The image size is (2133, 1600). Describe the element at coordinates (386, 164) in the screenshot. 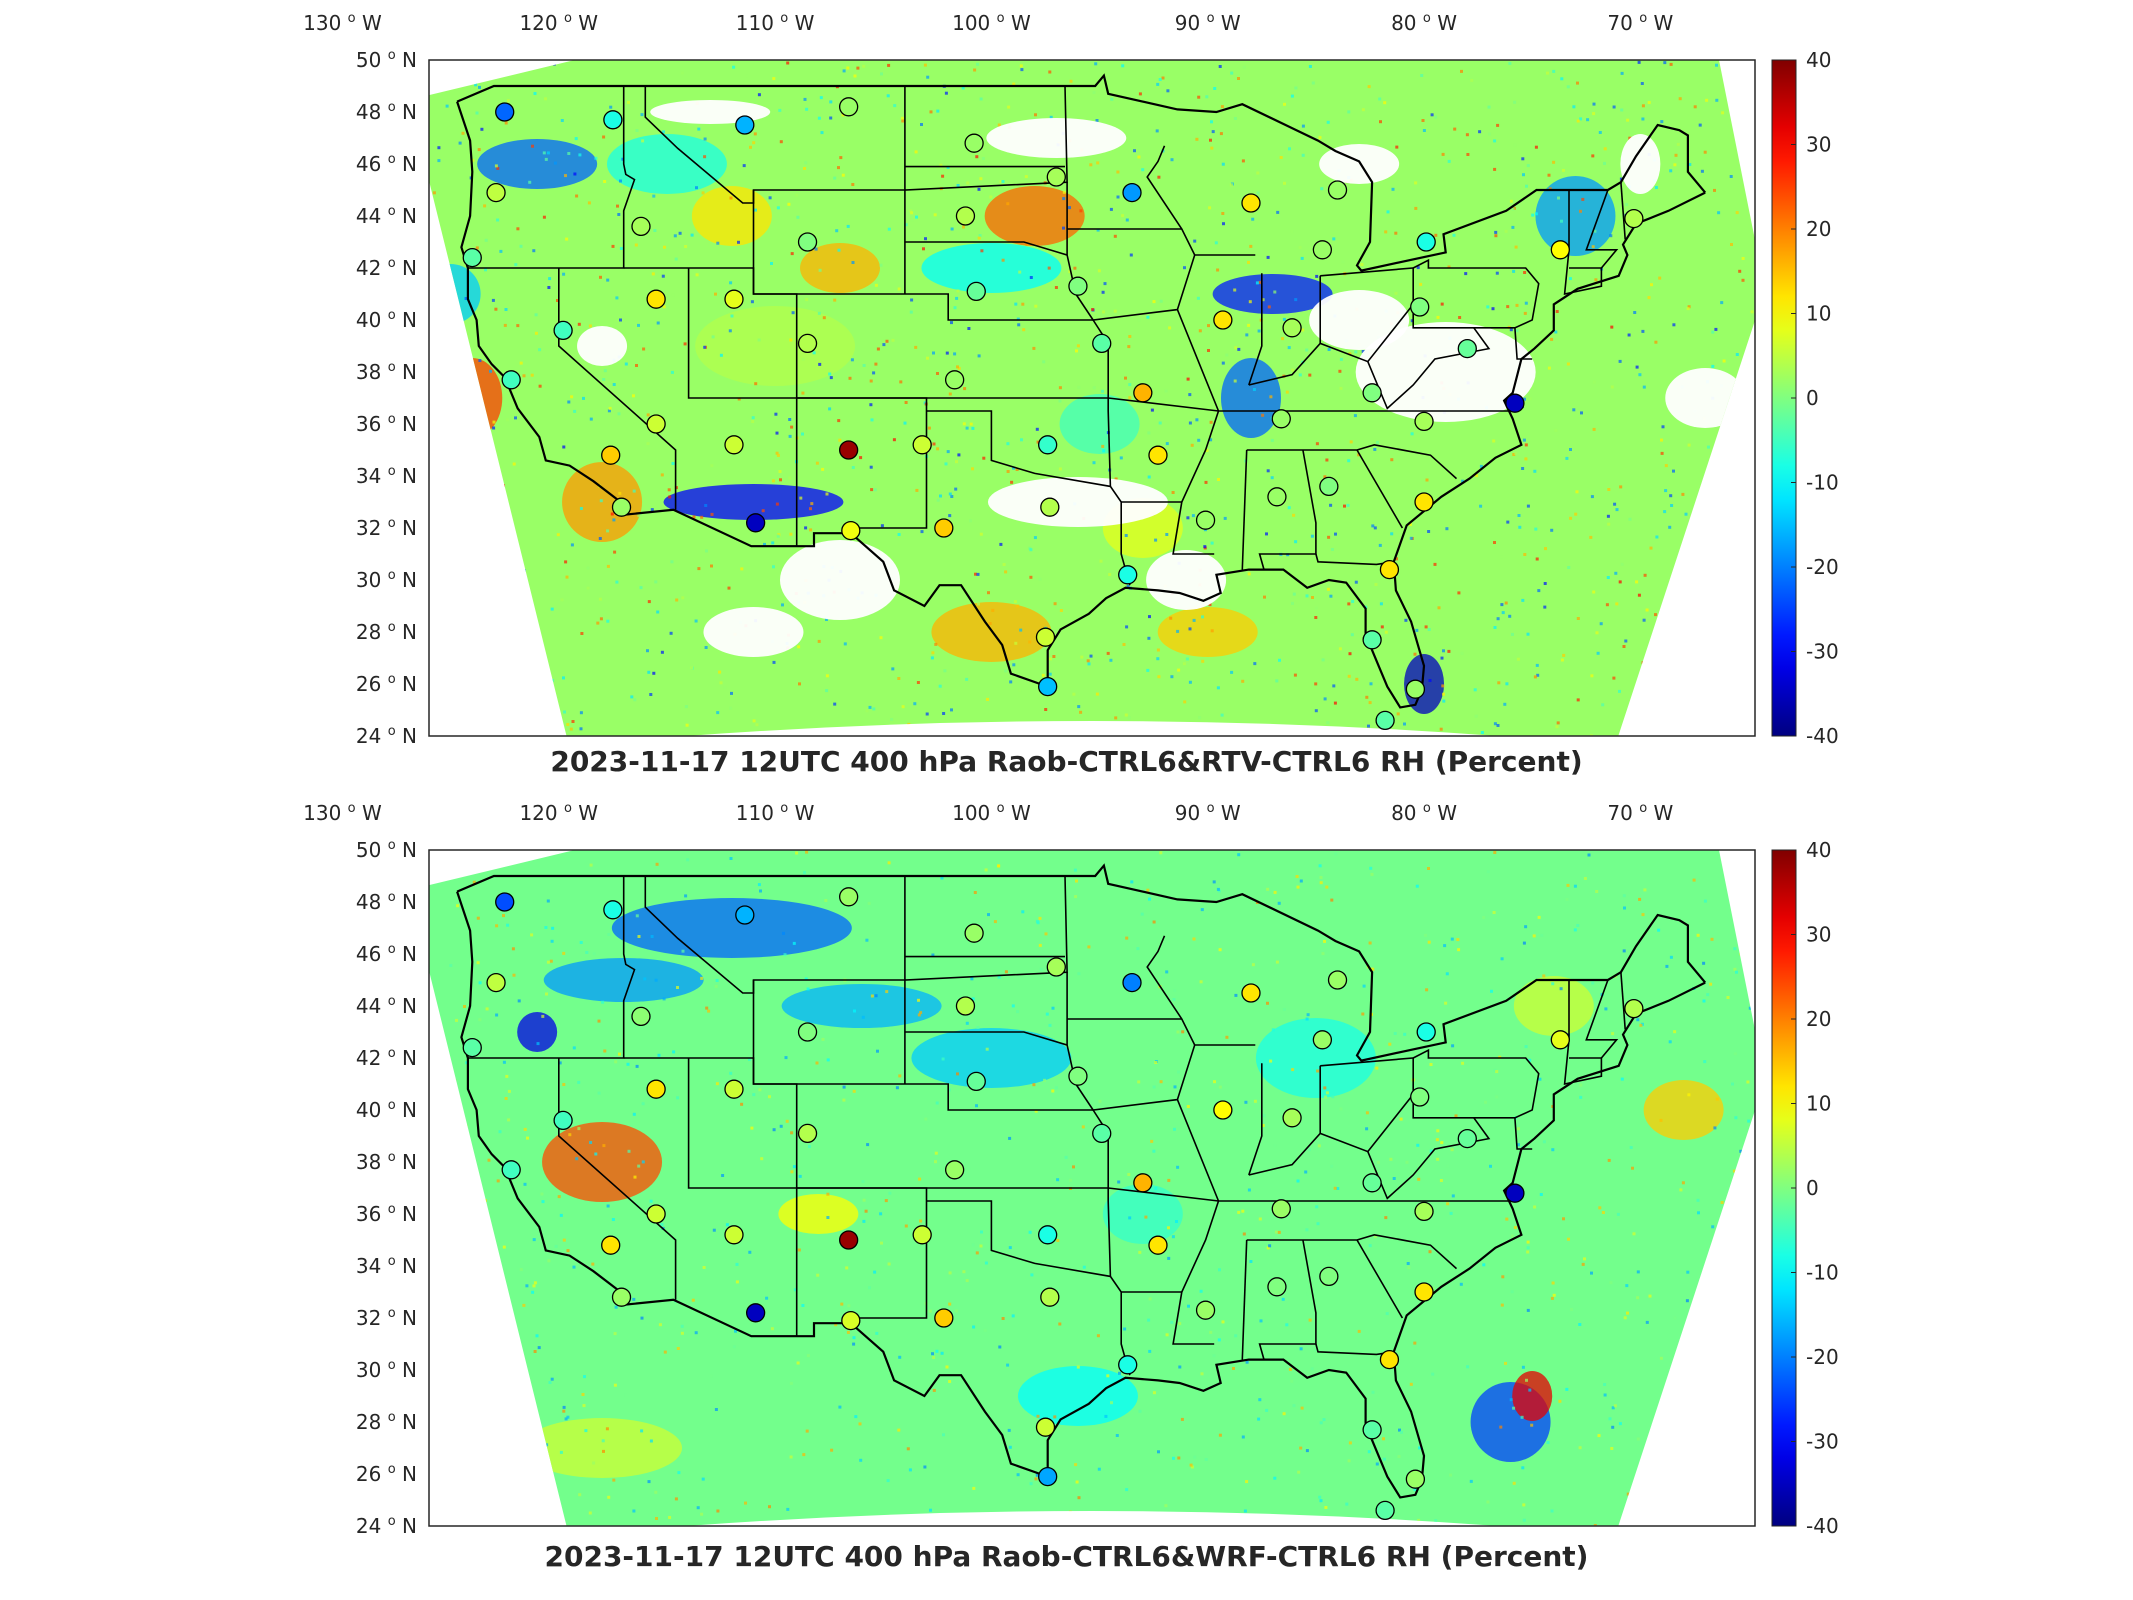

I see `lat-tick-label: 46 o N` at that location.